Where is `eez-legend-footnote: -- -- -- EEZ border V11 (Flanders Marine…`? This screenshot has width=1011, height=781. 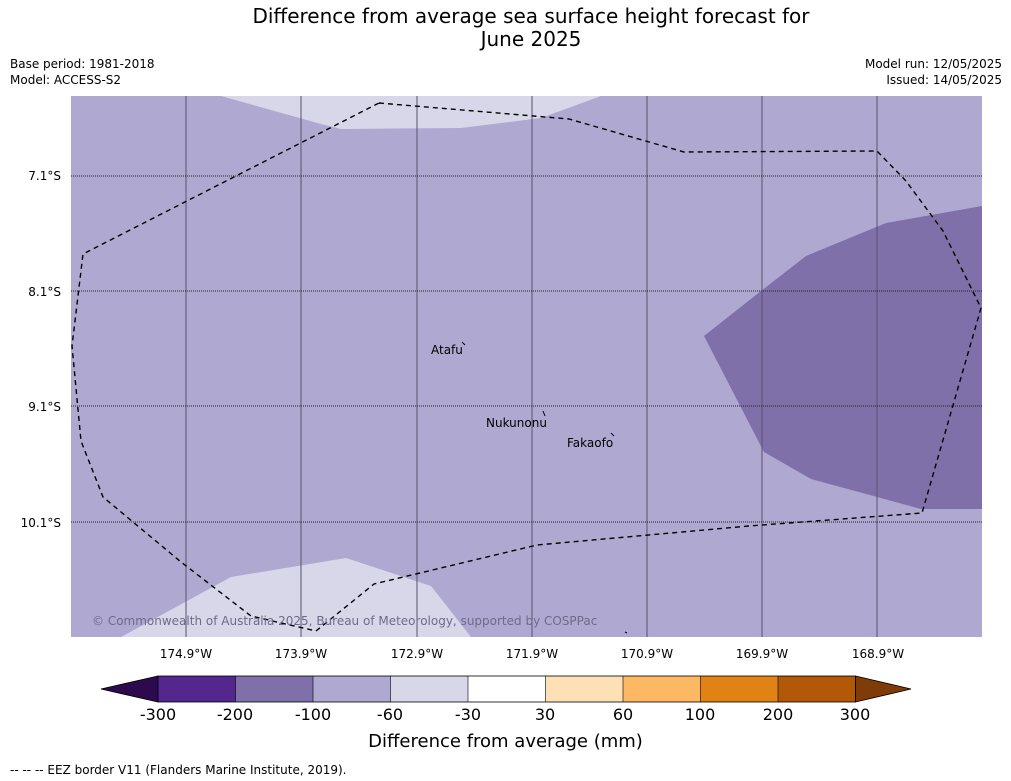
eez-legend-footnote: -- -- -- EEZ border V11 (Flanders Marine… is located at coordinates (178, 770).